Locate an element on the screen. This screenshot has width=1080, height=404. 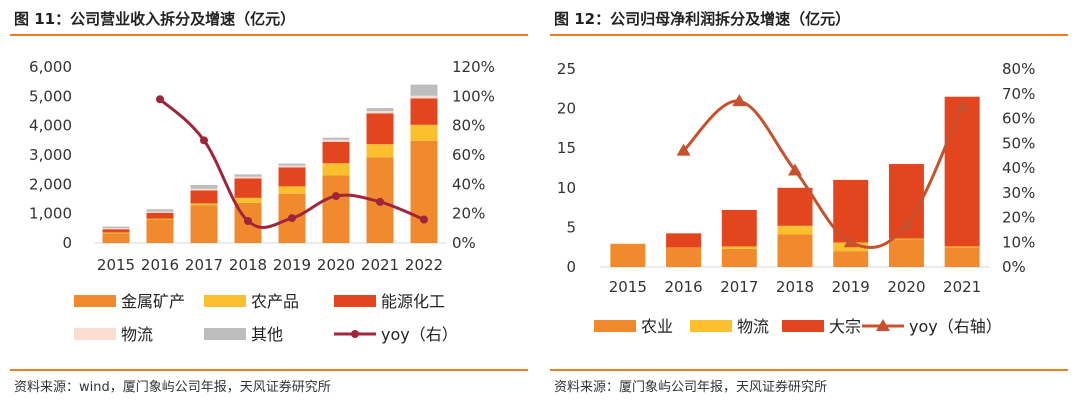
legend-label: 其他 is located at coordinates (267, 334).